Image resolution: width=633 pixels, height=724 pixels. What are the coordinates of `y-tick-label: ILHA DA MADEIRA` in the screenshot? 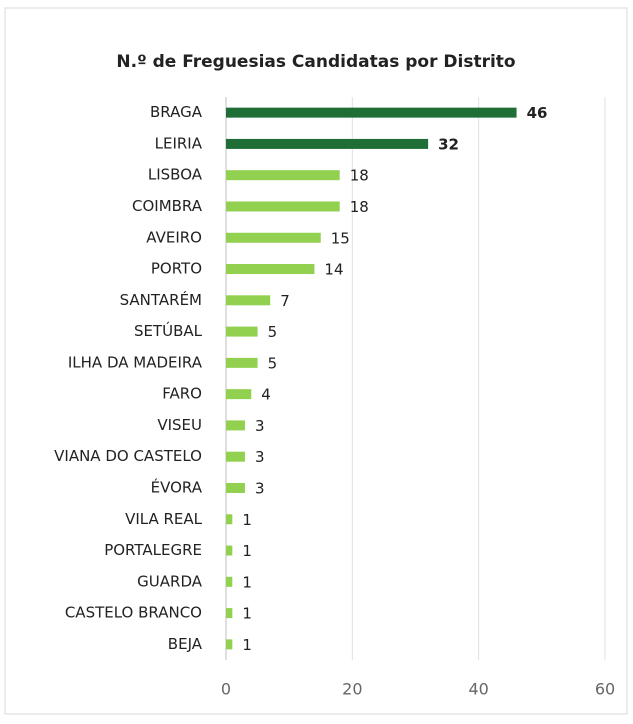 It's located at (135, 362).